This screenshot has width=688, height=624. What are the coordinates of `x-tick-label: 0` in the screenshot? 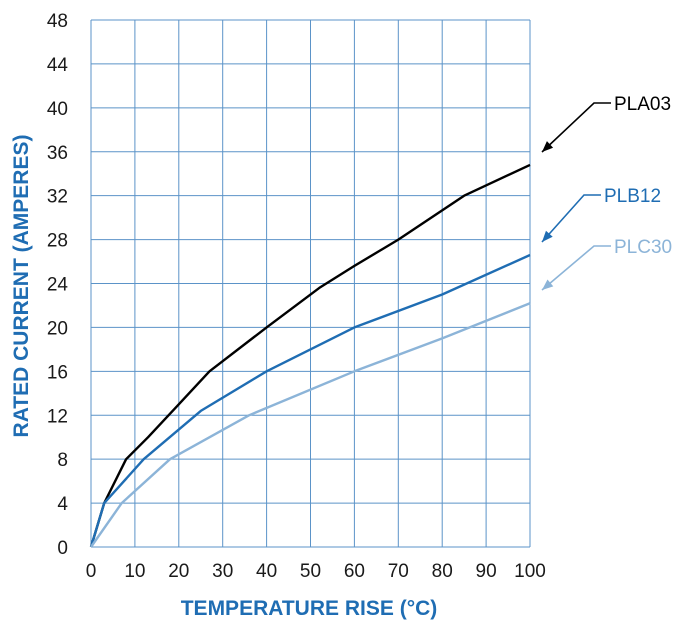 It's located at (91, 571).